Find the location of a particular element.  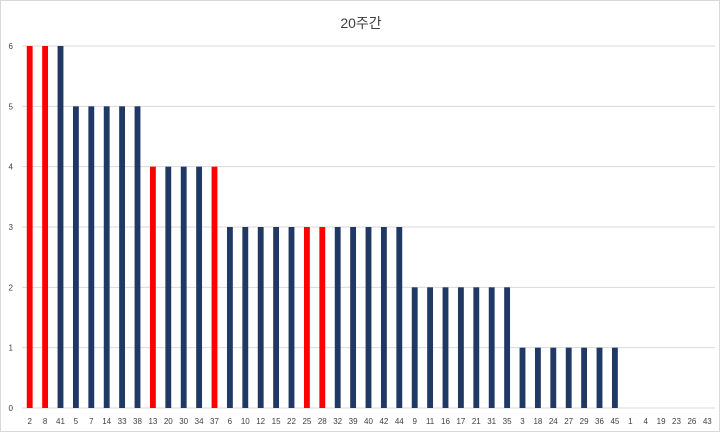

x-tick-label: 12 is located at coordinates (260, 421).